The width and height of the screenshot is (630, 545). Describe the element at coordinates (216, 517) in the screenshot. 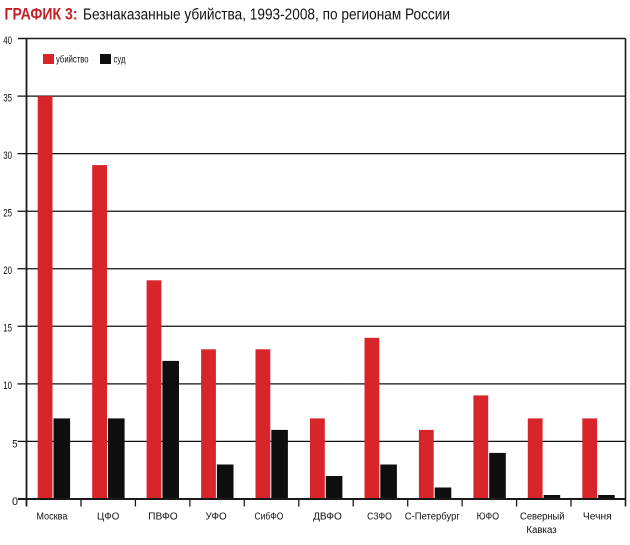

I see `svg-text: УФО` at that location.